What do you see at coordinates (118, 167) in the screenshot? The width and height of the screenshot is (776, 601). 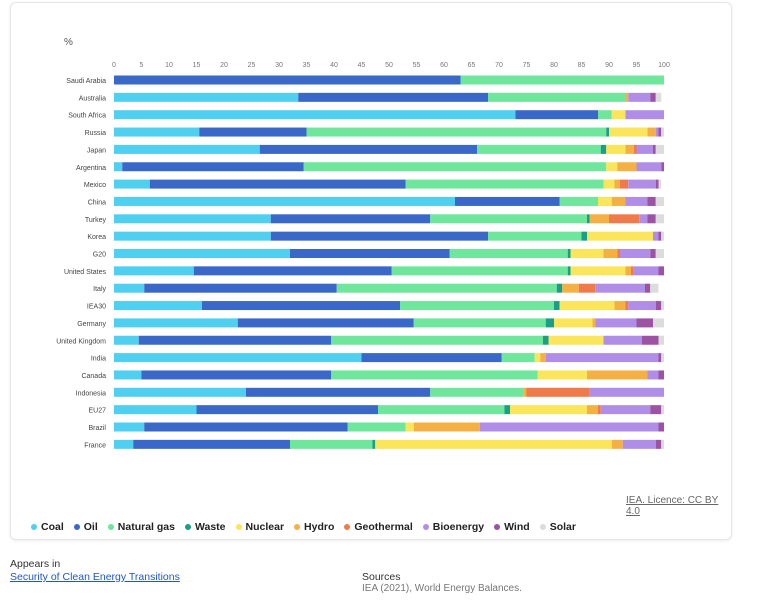 I see `bar-argentina-coal` at bounding box center [118, 167].